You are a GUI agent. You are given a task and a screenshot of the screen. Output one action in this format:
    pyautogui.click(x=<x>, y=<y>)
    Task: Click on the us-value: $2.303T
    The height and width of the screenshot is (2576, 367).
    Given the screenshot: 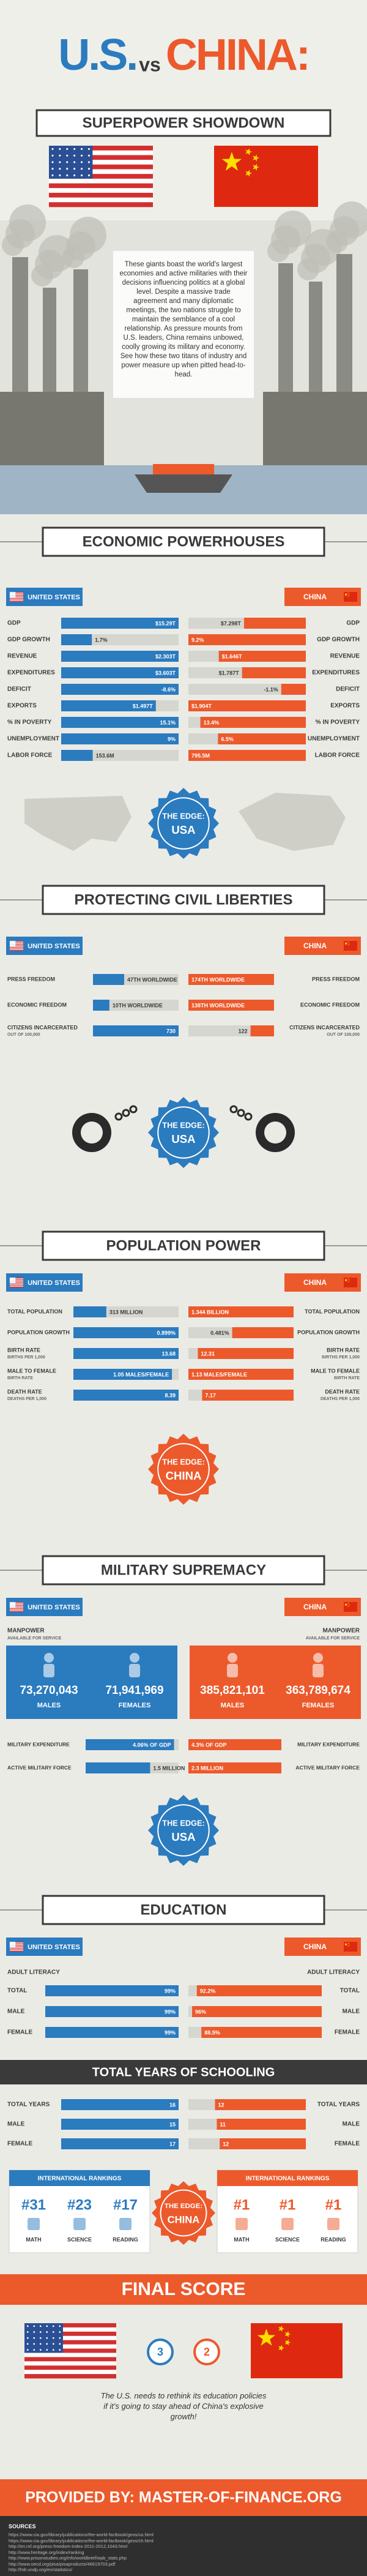 What is the action you would take?
    pyautogui.click(x=165, y=656)
    